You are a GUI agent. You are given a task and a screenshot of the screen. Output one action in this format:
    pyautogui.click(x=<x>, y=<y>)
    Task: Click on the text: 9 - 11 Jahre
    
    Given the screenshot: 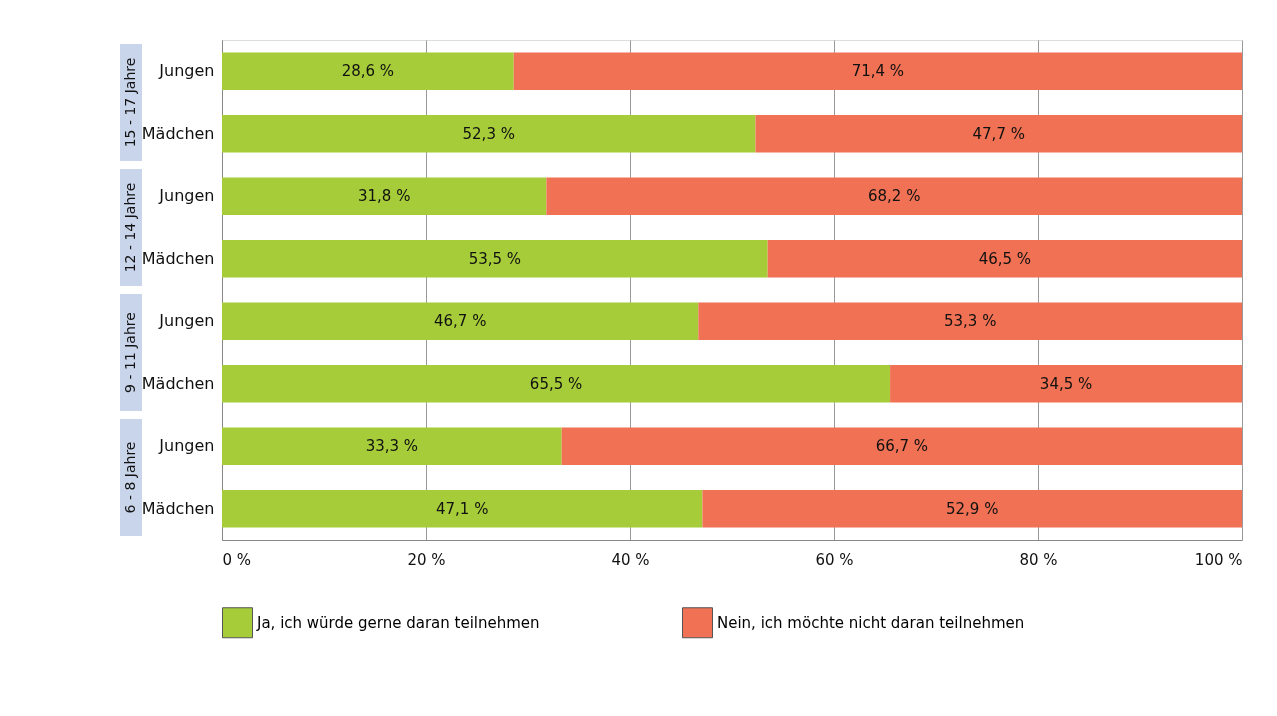 What is the action you would take?
    pyautogui.click(x=130, y=352)
    